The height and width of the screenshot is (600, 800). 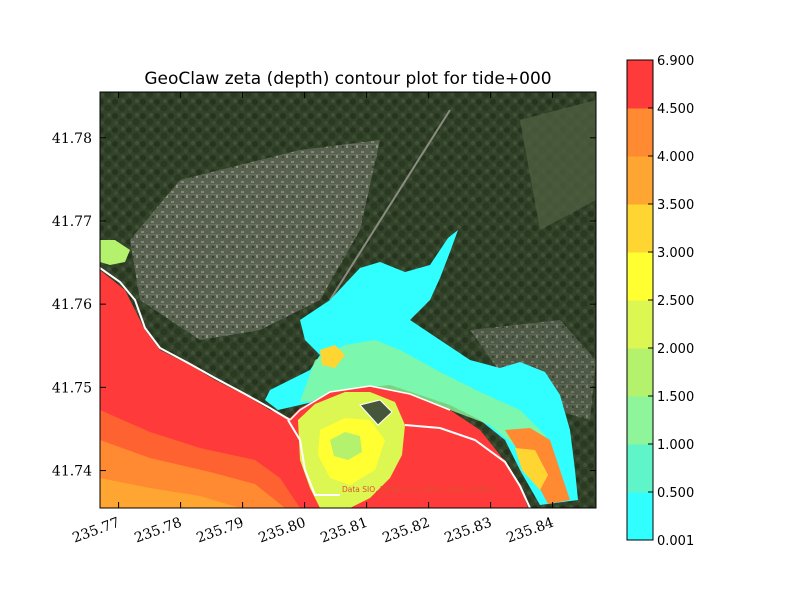 I want to click on x-tick-label: 235.81, so click(x=344, y=531).